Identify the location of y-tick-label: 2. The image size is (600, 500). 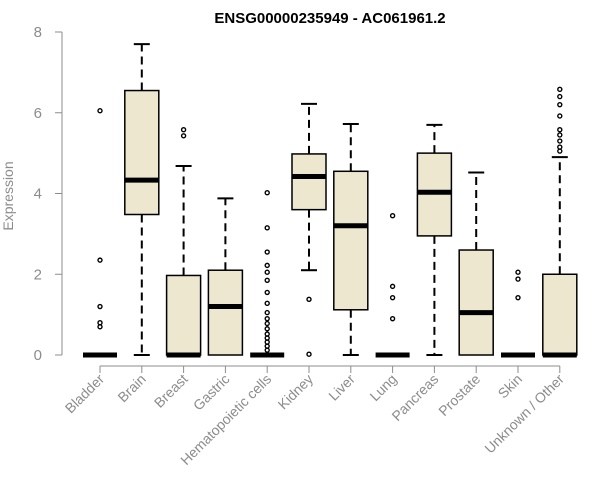
(38, 274).